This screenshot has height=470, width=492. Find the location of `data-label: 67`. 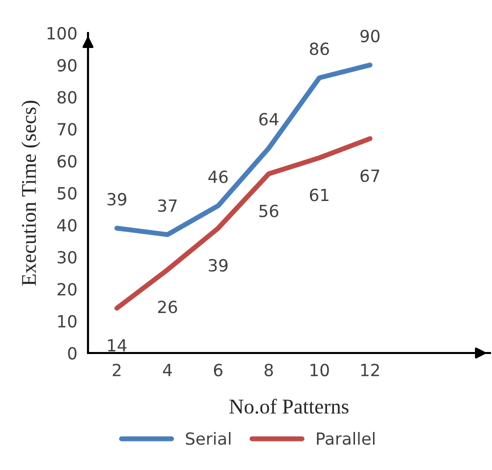

data-label: 67 is located at coordinates (370, 175).